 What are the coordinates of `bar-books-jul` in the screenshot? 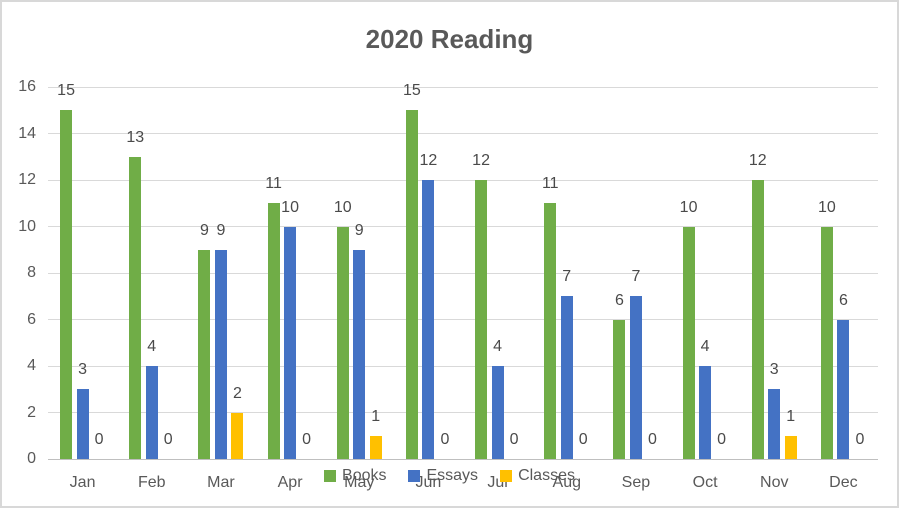 It's located at (481, 319).